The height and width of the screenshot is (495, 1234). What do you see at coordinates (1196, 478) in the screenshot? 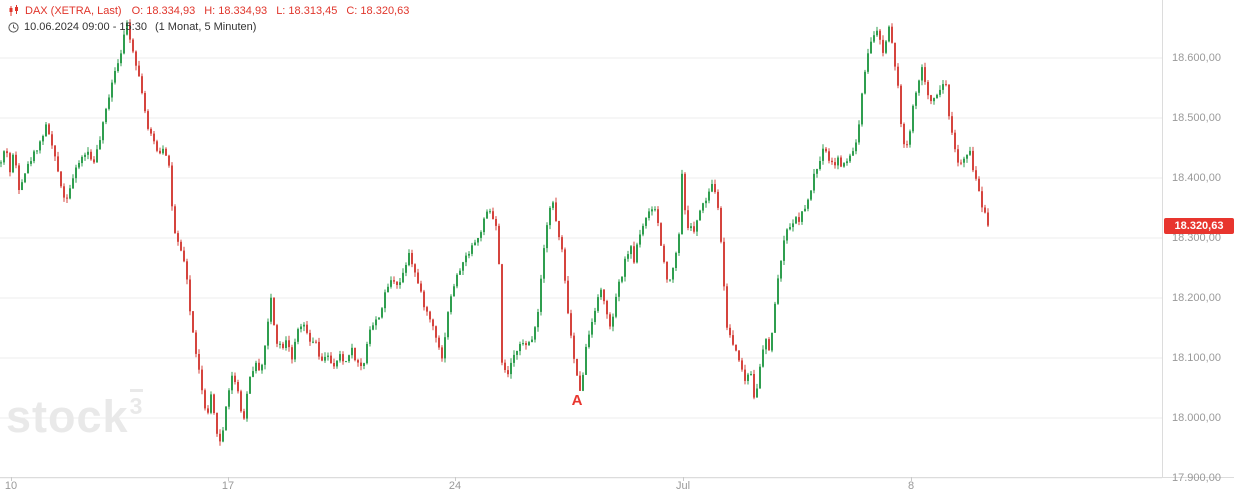
I see `y-axis-label: 17.900,00` at bounding box center [1196, 478].